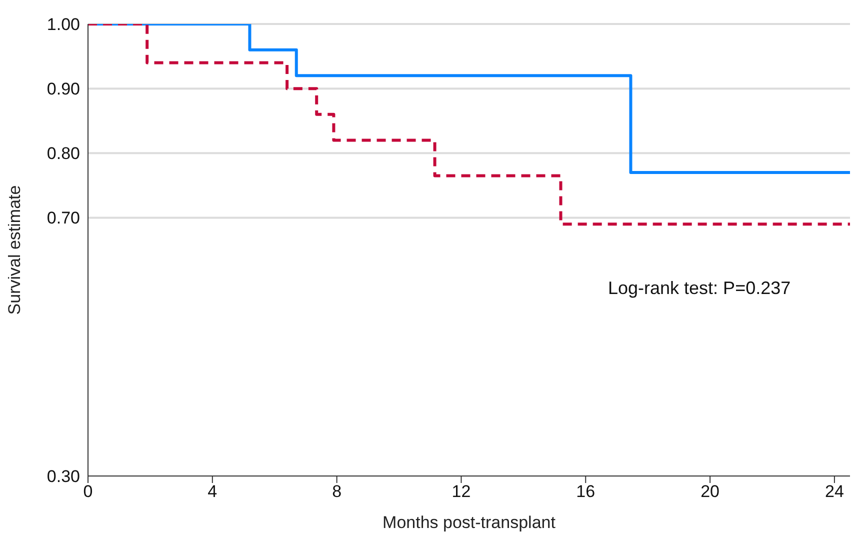 Image resolution: width=862 pixels, height=546 pixels. I want to click on x-tick-label: 0, so click(88, 492).